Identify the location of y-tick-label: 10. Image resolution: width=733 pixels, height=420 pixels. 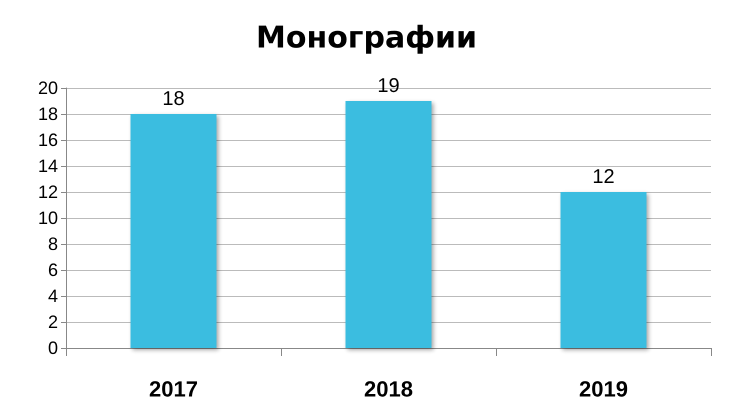
(48, 218).